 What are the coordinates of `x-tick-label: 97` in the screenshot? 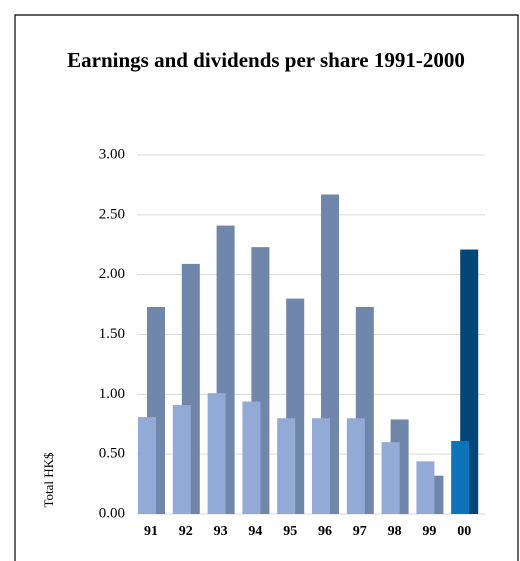 It's located at (360, 531).